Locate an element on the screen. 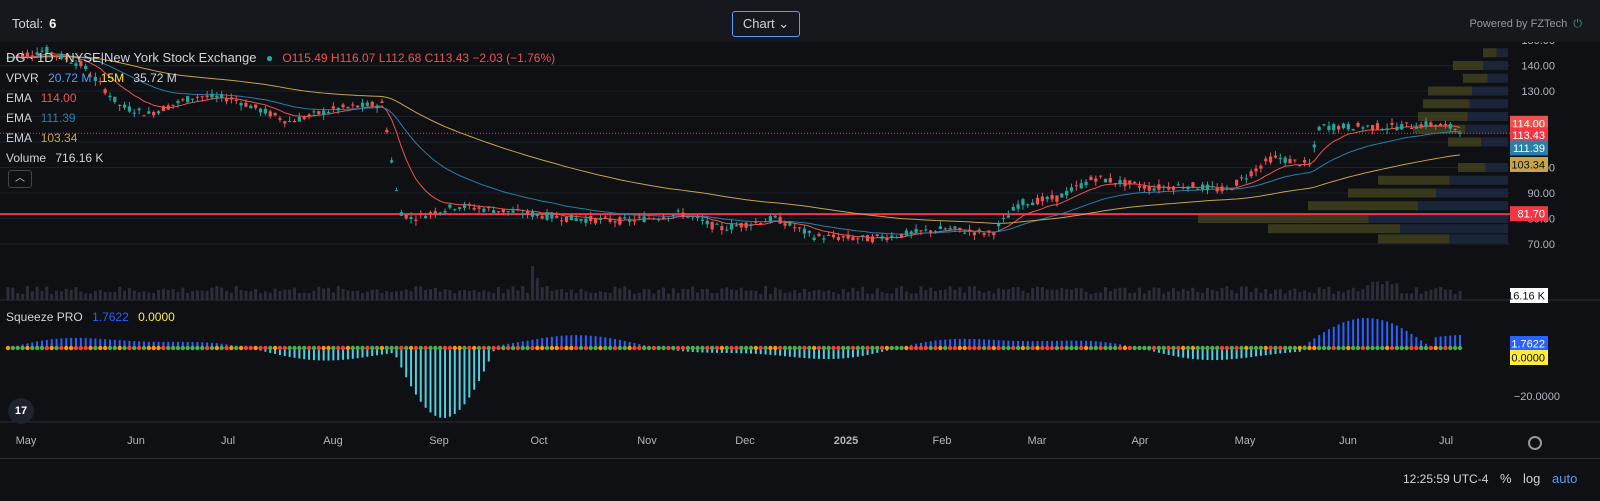  tradingview-logo-icon: 17 is located at coordinates (21, 411).